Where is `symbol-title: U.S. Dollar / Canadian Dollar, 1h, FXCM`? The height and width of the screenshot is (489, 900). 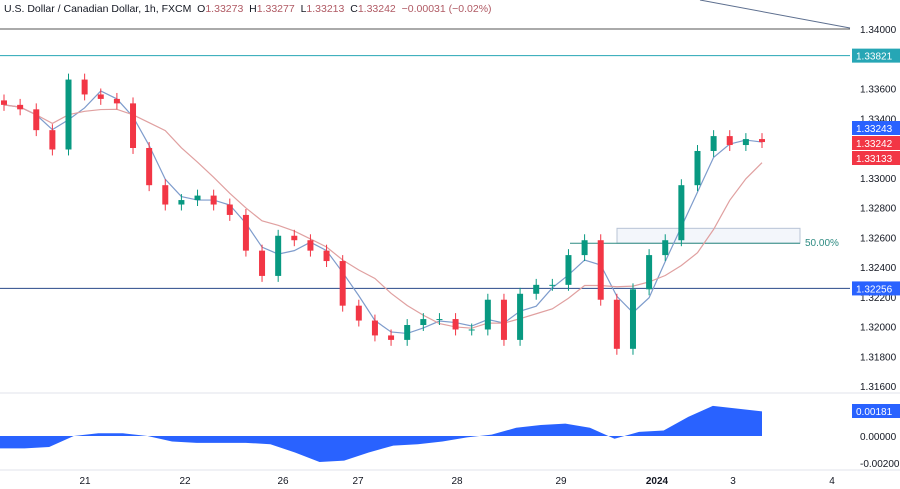 symbol-title: U.S. Dollar / Canadian Dollar, 1h, FXCM is located at coordinates (98, 9).